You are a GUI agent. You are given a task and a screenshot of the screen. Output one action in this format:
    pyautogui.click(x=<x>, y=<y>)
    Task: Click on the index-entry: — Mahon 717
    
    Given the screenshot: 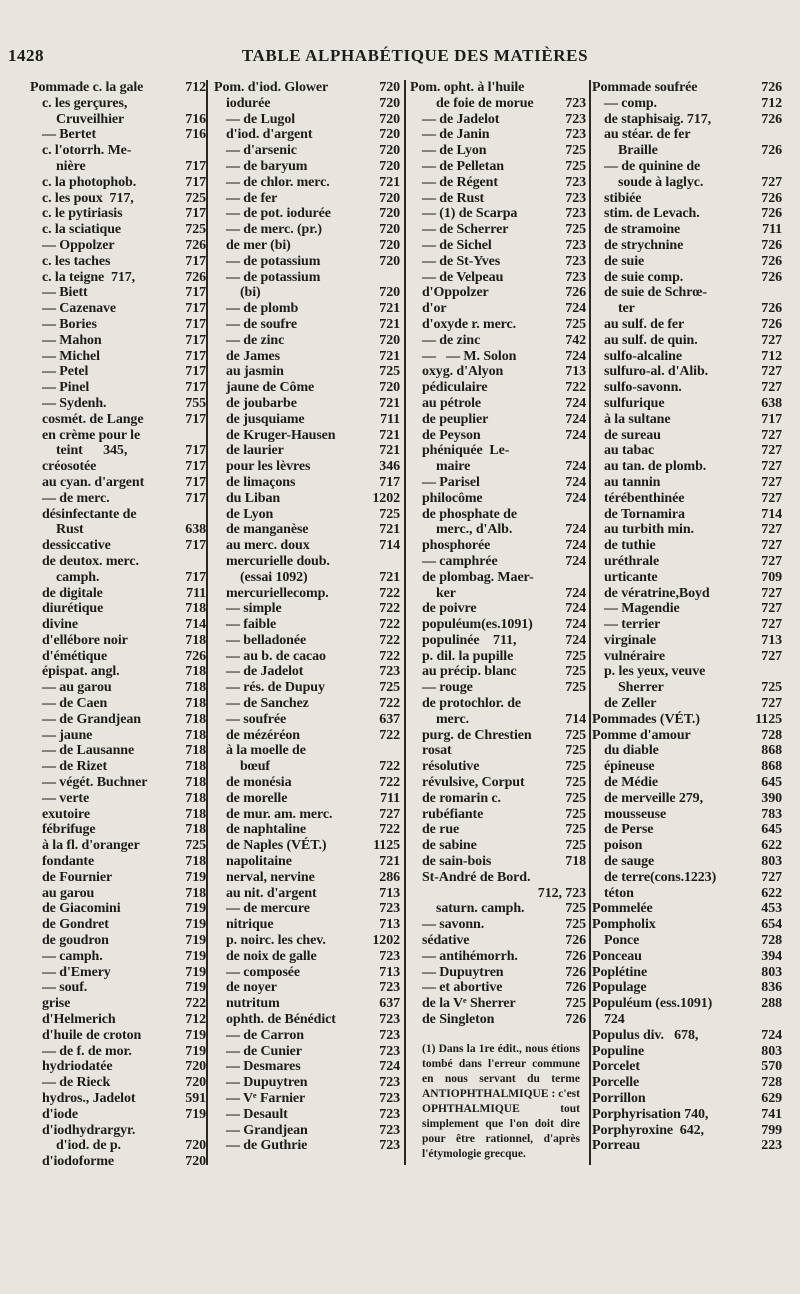 What is the action you would take?
    pyautogui.click(x=118, y=341)
    